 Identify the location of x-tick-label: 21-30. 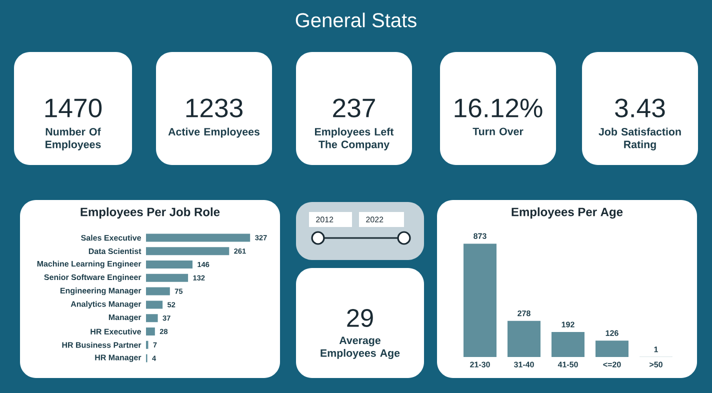
(480, 365).